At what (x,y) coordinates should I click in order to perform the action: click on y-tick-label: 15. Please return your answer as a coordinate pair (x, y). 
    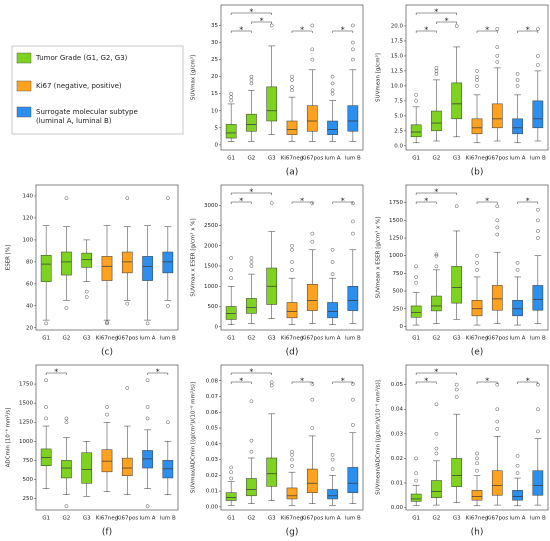
    Looking at the image, I should click on (214, 94).